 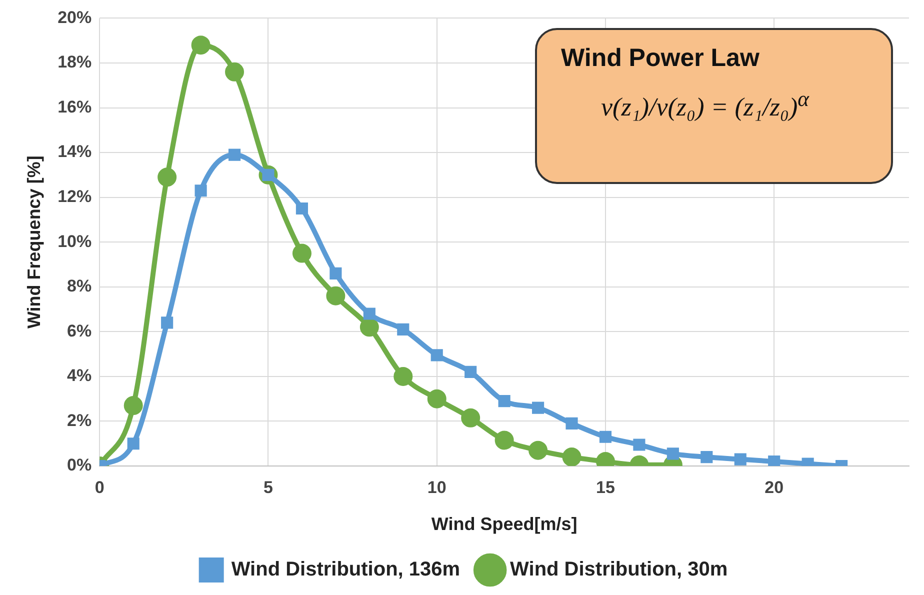 What do you see at coordinates (79, 376) in the screenshot?
I see `y-tick-label: 4%` at bounding box center [79, 376].